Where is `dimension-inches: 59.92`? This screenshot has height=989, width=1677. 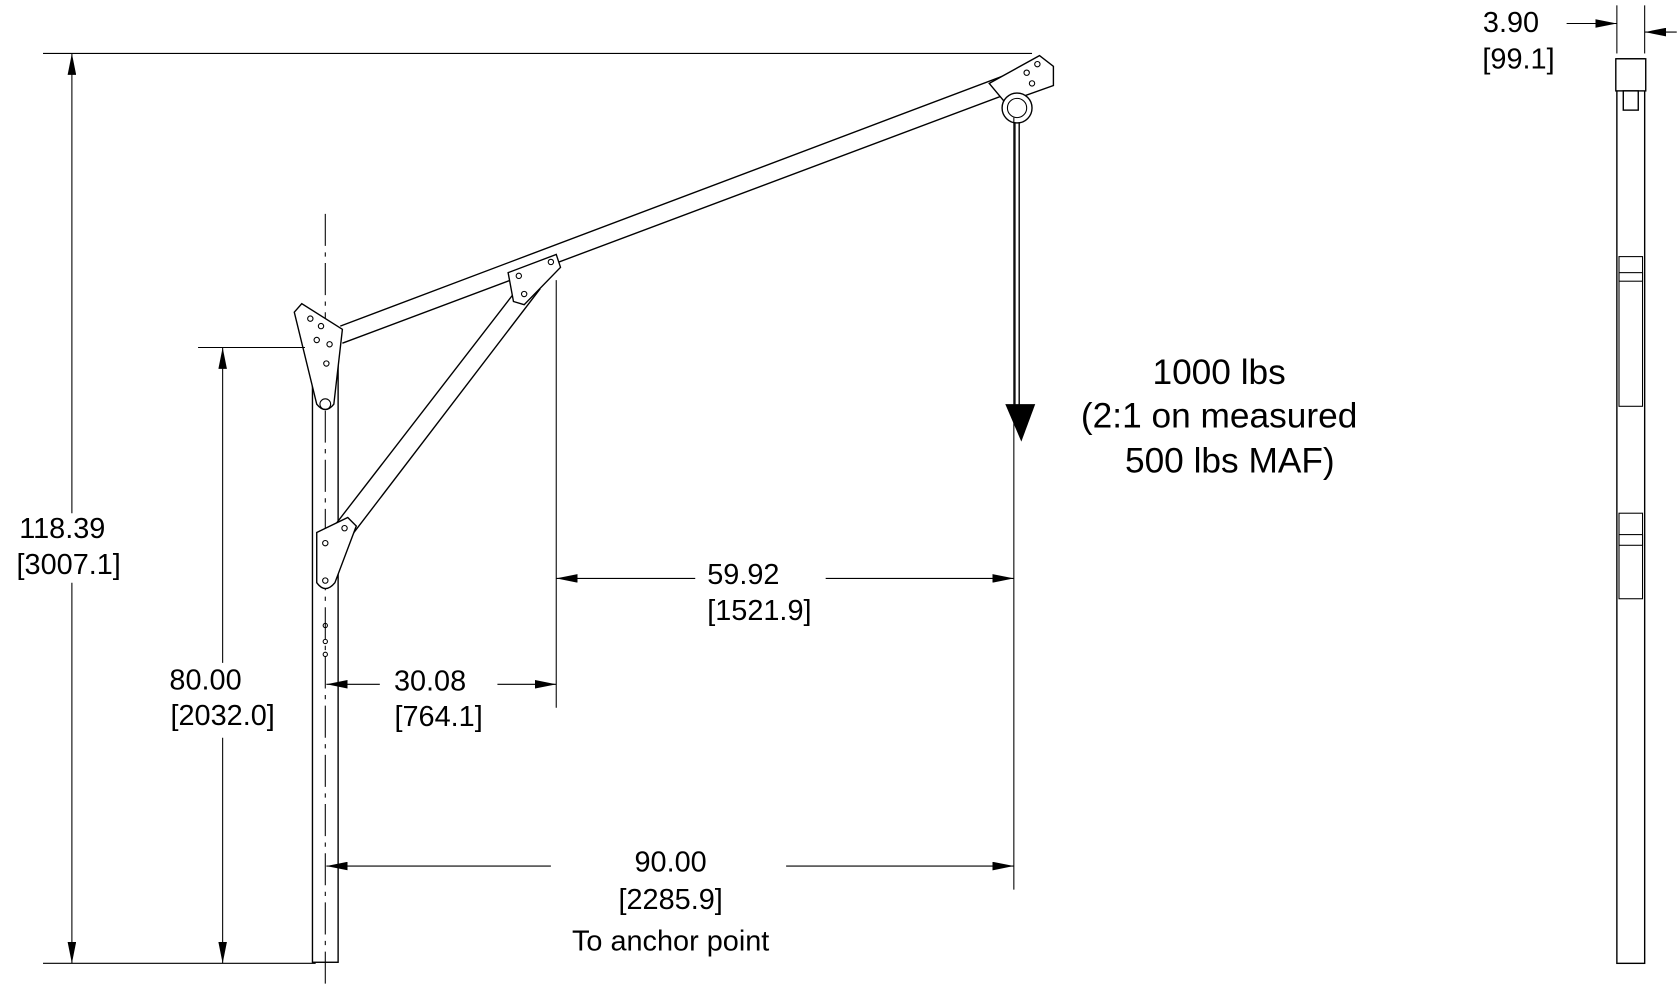 dimension-inches: 59.92 is located at coordinates (743, 575).